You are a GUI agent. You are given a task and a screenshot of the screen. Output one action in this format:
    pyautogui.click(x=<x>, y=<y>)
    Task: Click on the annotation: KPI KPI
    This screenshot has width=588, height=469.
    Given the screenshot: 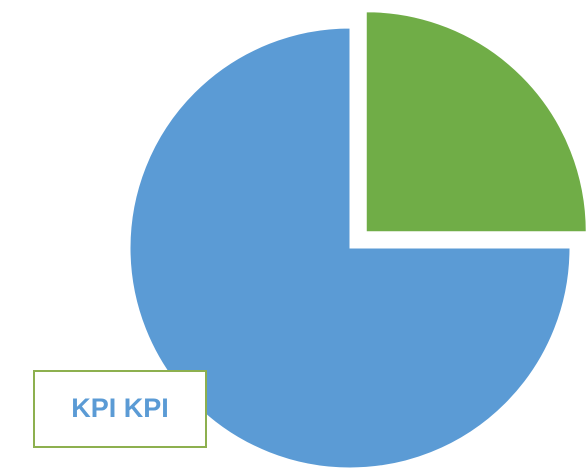 What is the action you would take?
    pyautogui.click(x=120, y=408)
    